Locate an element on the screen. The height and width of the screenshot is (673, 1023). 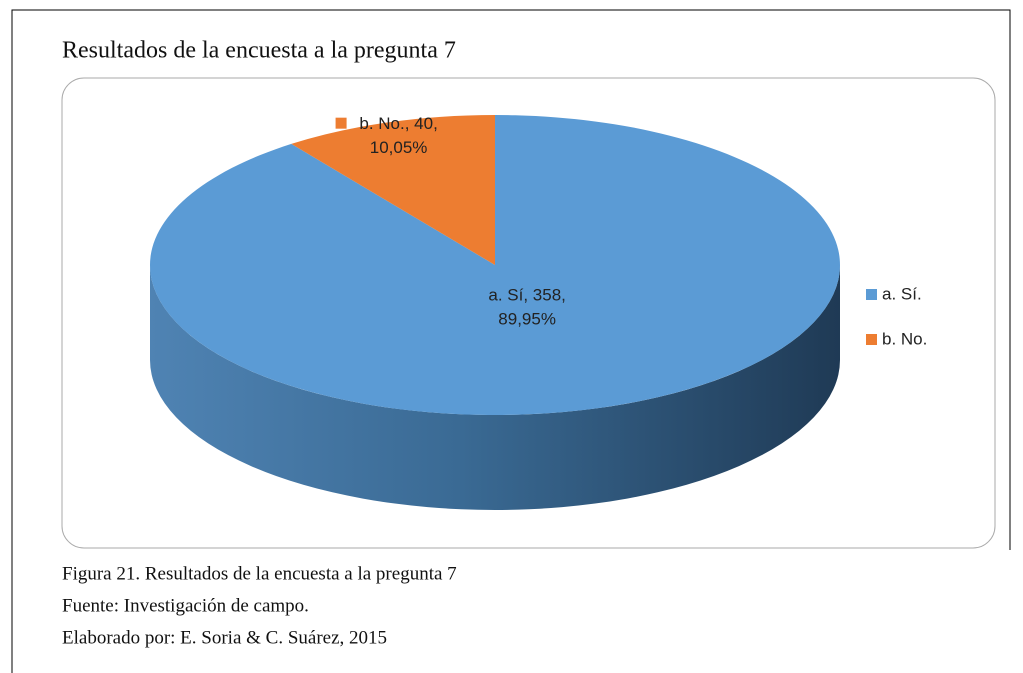
data-label: b. No., 40, is located at coordinates (398, 123).